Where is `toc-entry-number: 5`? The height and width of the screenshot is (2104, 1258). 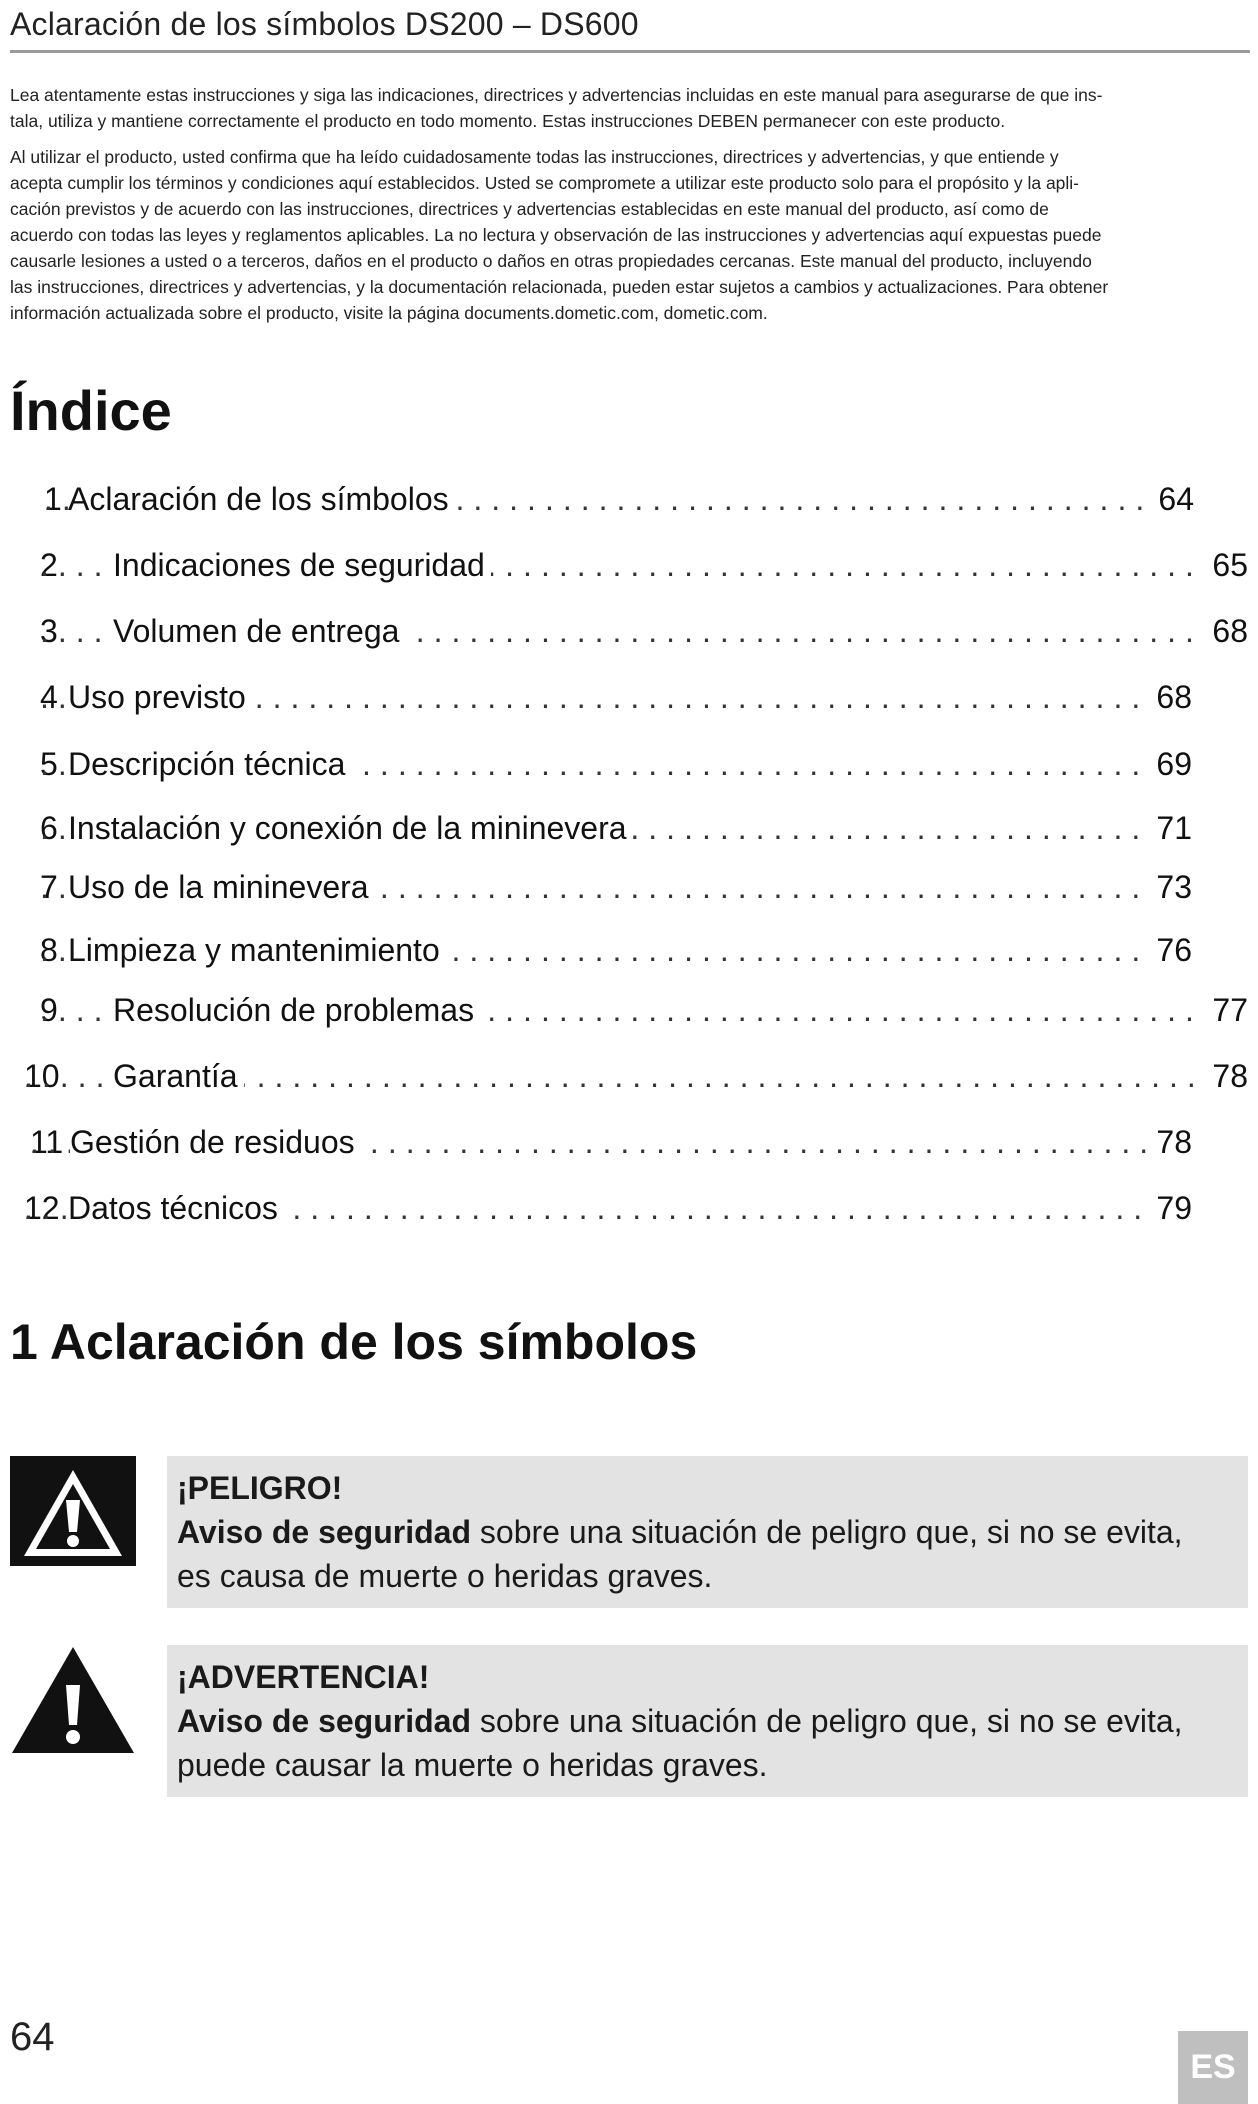
toc-entry-number: 5 is located at coordinates (49, 764).